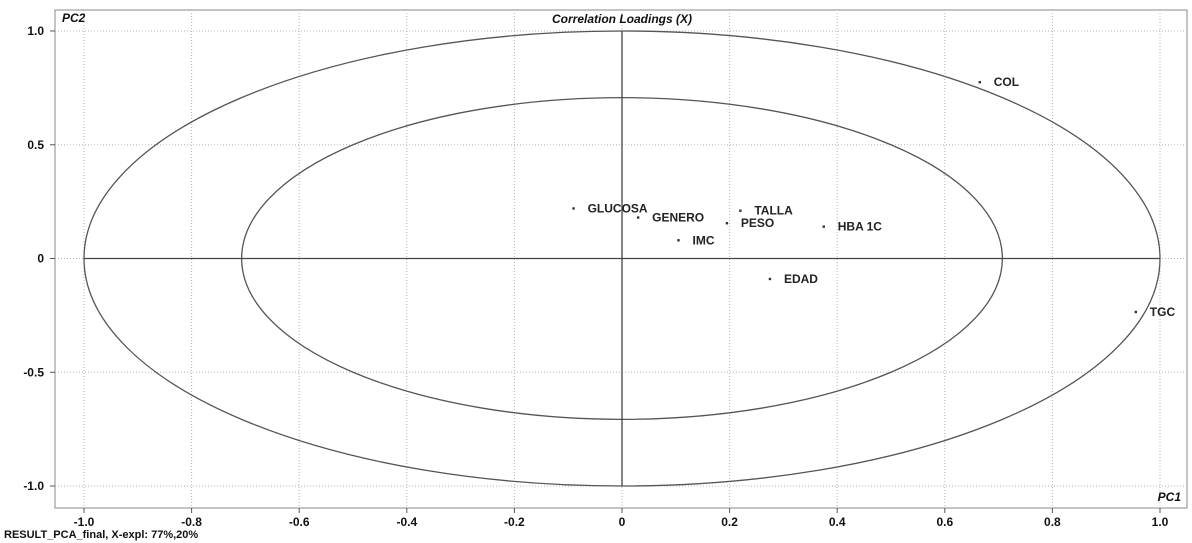 This screenshot has width=1192, height=543. What do you see at coordinates (837, 522) in the screenshot?
I see `x-tick-label: 0.4` at bounding box center [837, 522].